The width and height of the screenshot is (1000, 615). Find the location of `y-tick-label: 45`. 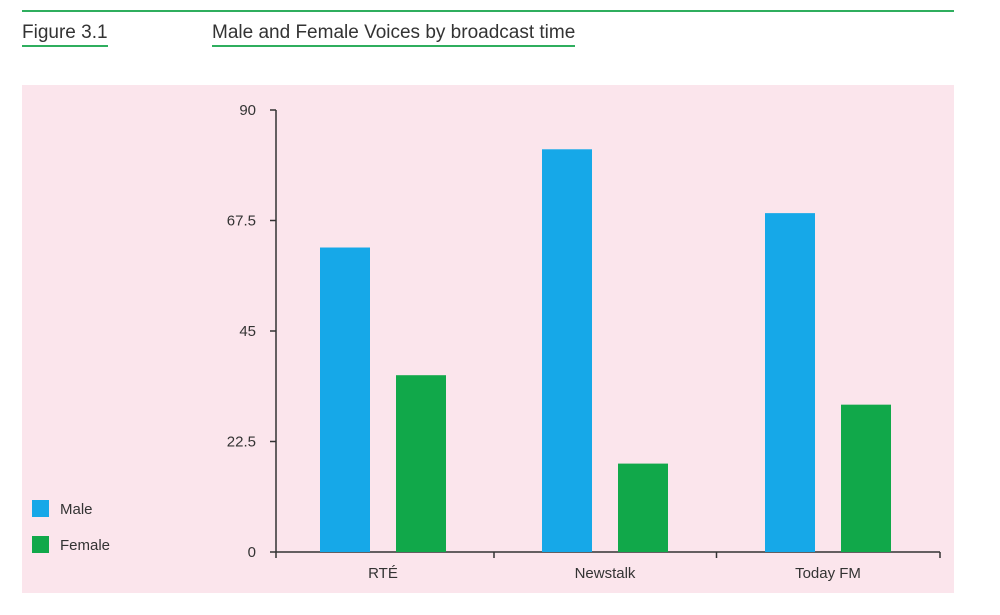

y-tick-label: 45 is located at coordinates (247, 331).